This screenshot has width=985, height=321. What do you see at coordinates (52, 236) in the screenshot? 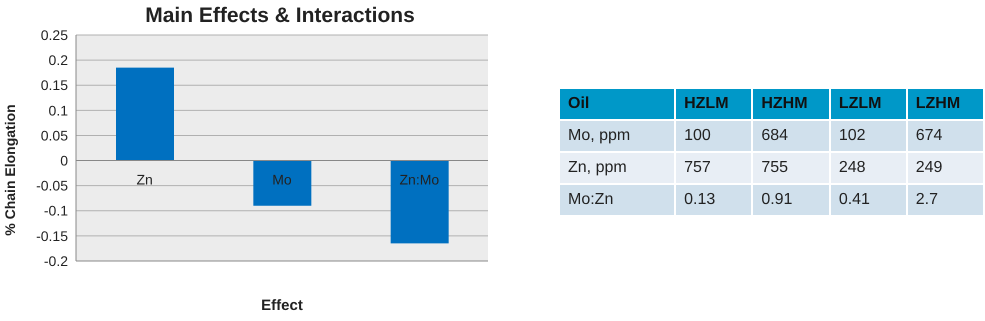
I see `y-tick-label: -0.15` at bounding box center [52, 236].